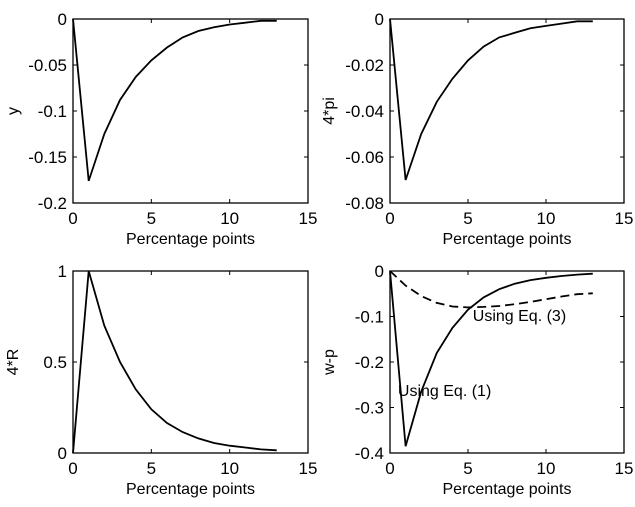 The width and height of the screenshot is (635, 507). I want to click on panel-interest-rate-ytick-label: 1, so click(62, 271).